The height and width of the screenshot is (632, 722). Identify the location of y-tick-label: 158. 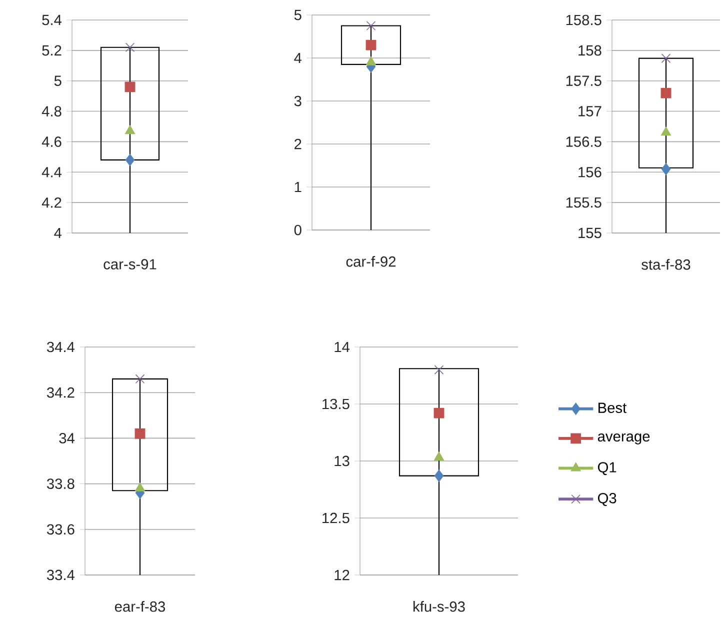
(590, 50).